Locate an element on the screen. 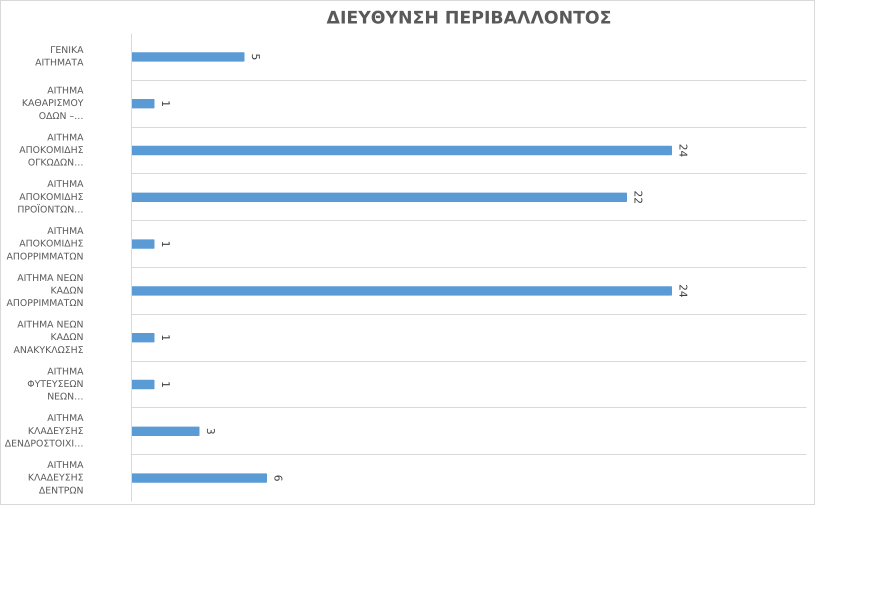 The width and height of the screenshot is (891, 609). chart-title: ΔΙΕΥΘΥΝΣΗ ΠΕΡΙΒΑΛΛΟΝΤΟΣ is located at coordinates (469, 18).